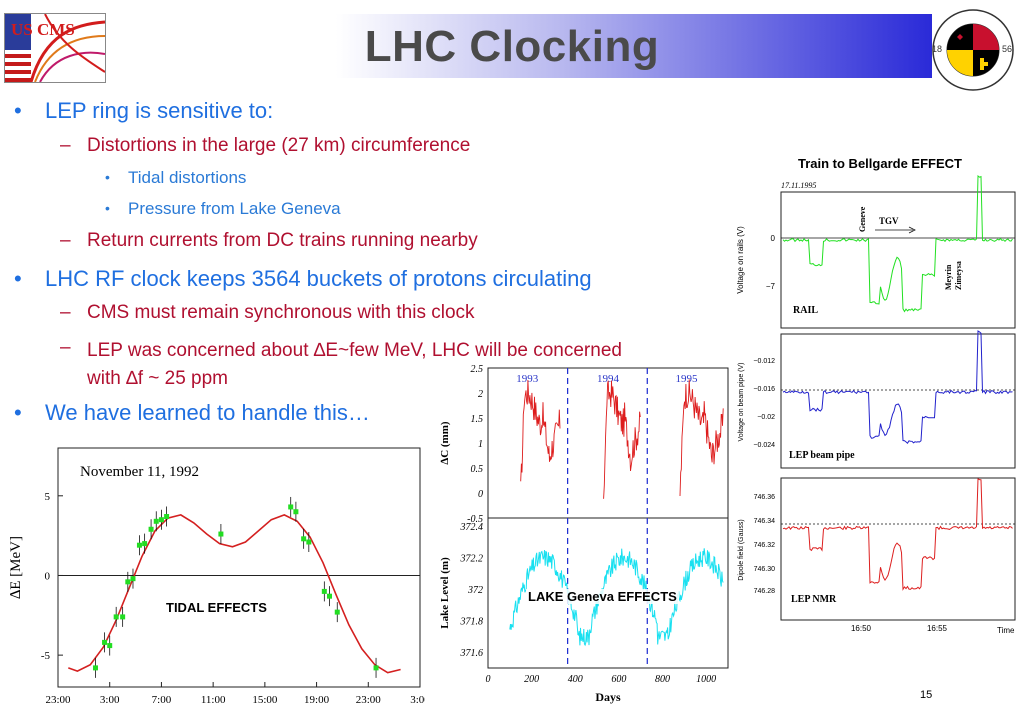 This screenshot has width=1024, height=714. I want to click on train-tgv-label: TGV, so click(889, 221).